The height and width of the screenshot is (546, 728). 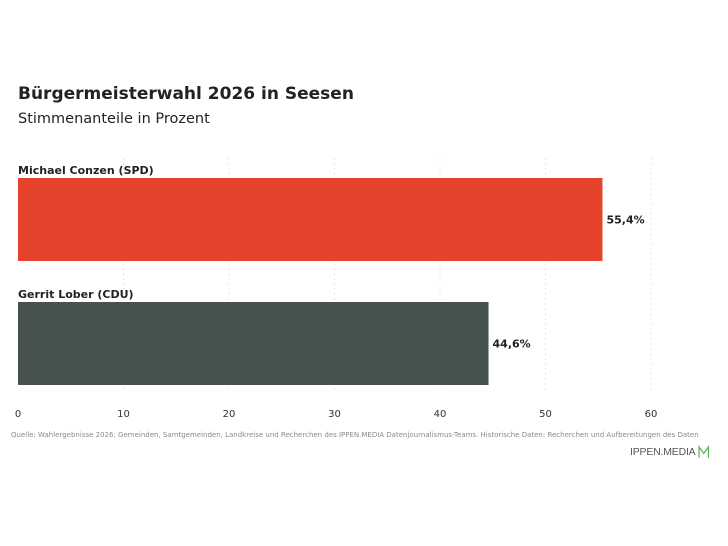 What do you see at coordinates (114, 119) in the screenshot?
I see `chart-subtitle: Stimmenanteile in Prozent` at bounding box center [114, 119].